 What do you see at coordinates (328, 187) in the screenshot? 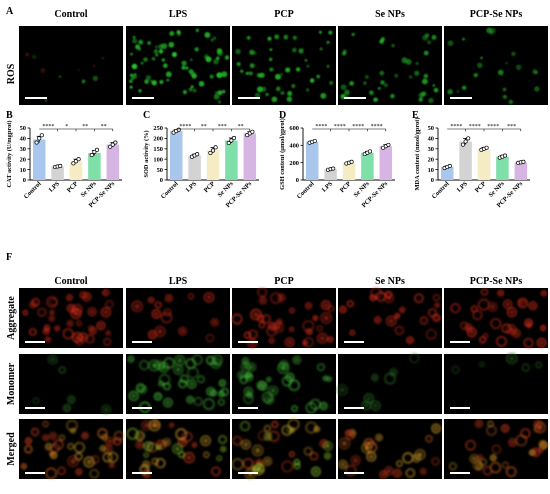
I see `x-tick-label-lps: LPS` at bounding box center [328, 187].